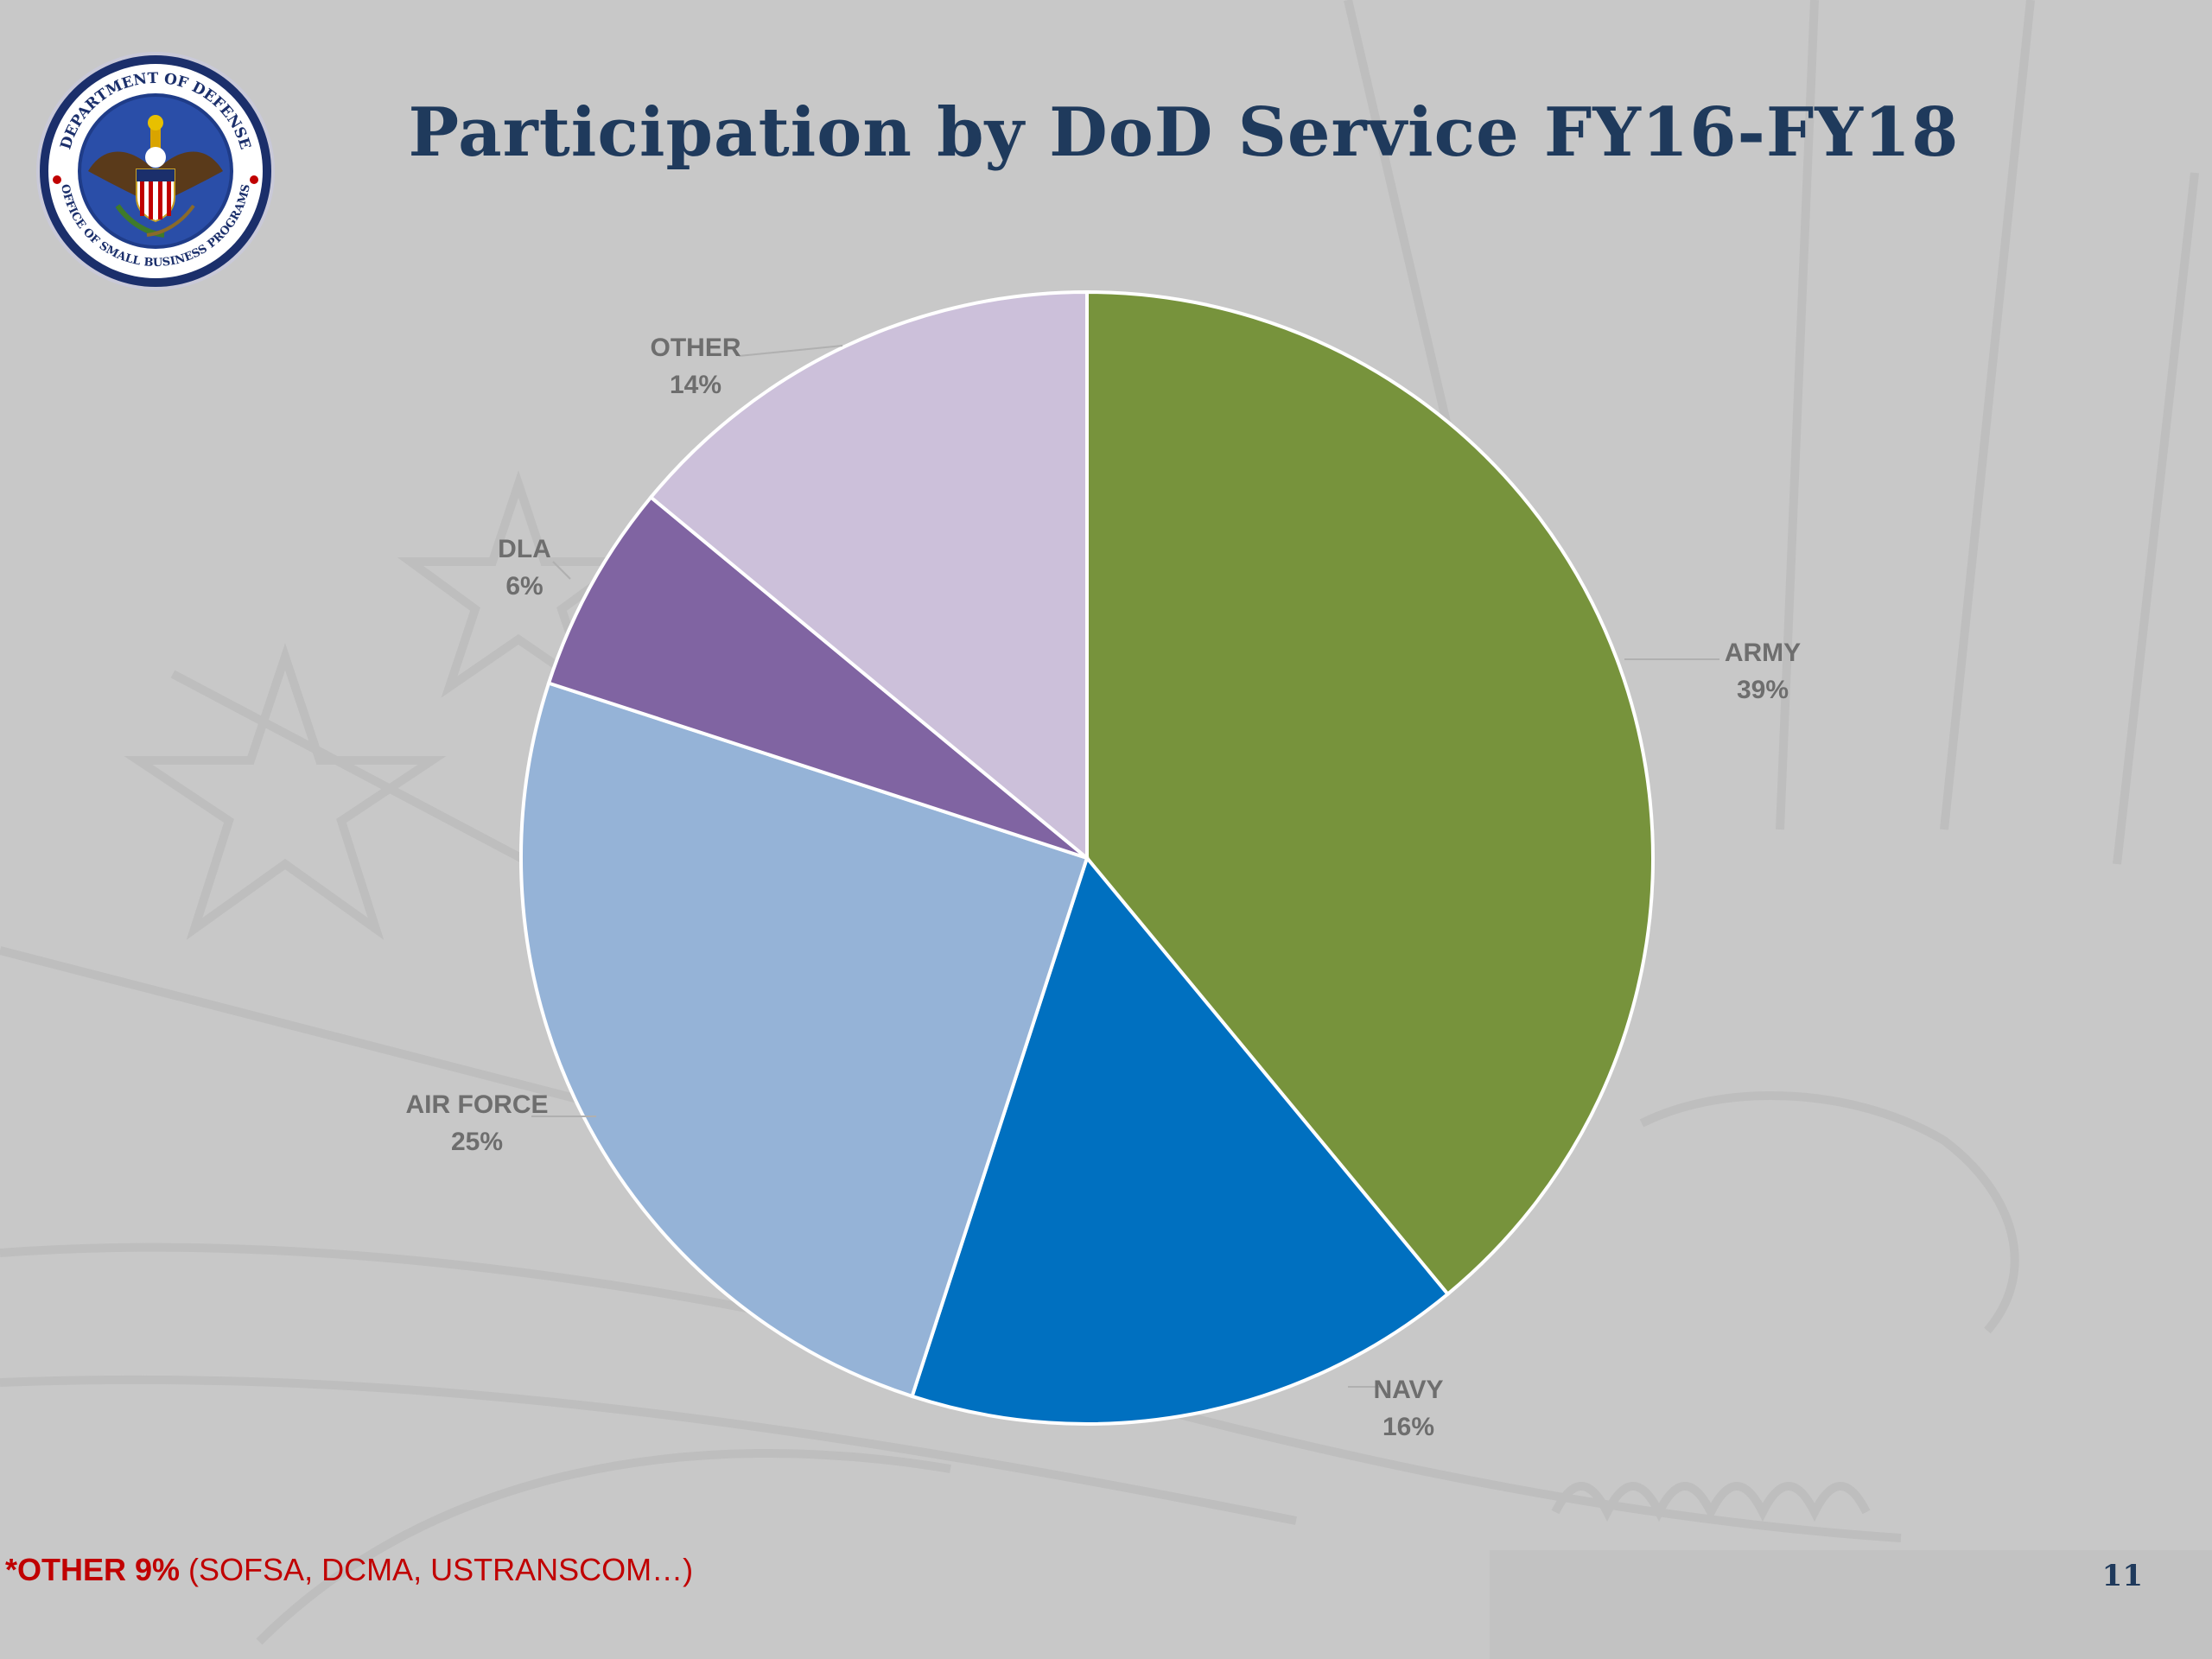 The image size is (2212, 1659). Describe the element at coordinates (696, 348) in the screenshot. I see `slice-label-other: OTHER` at that location.